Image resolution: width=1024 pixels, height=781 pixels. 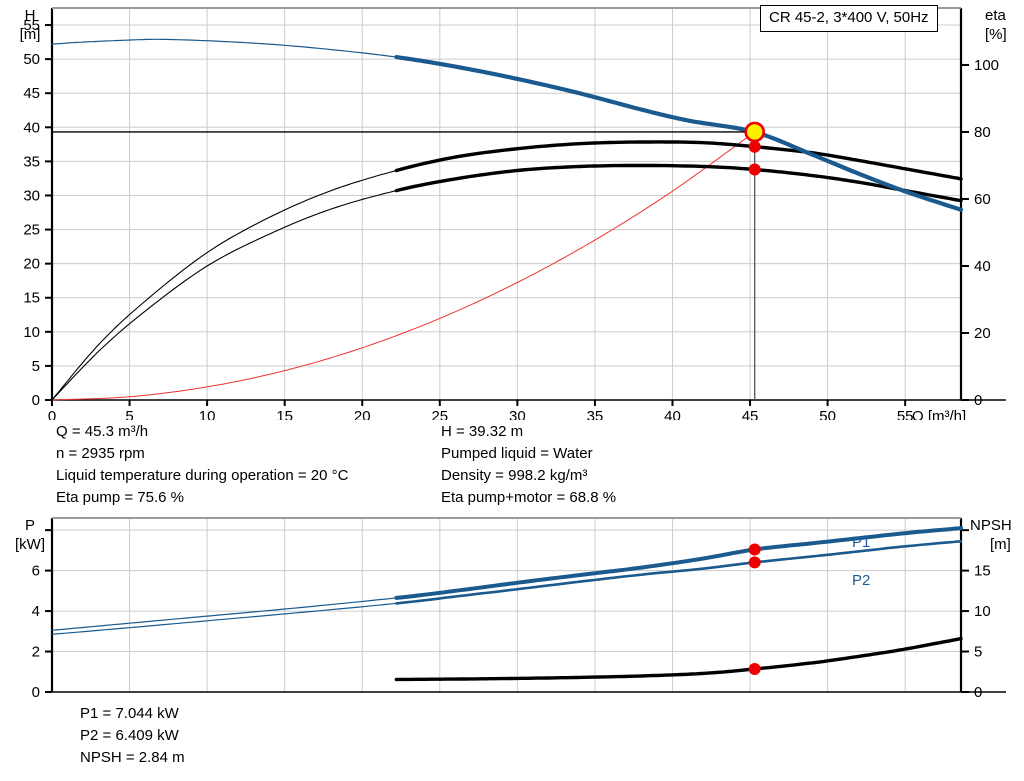 What do you see at coordinates (36, 366) in the screenshot?
I see `y-tick-label-left: 5` at bounding box center [36, 366].